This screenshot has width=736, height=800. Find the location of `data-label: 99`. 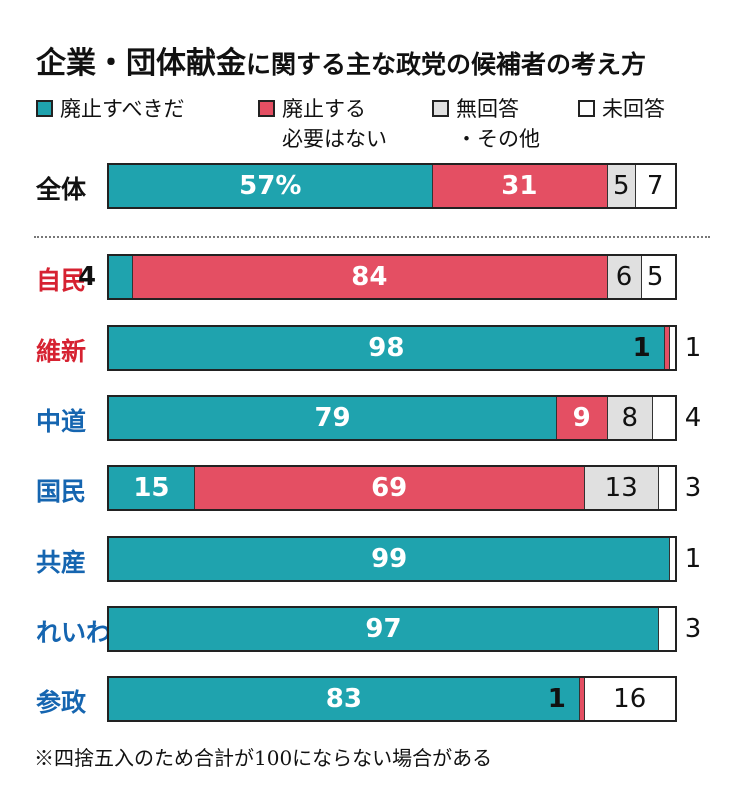

data-label: 99 is located at coordinates (389, 559).